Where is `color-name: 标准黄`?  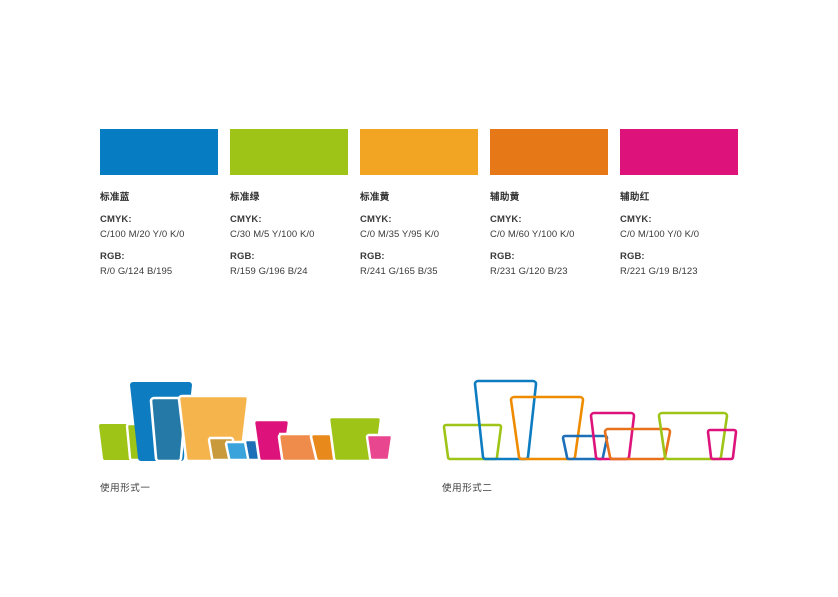
color-name: 标准黄 is located at coordinates (375, 197).